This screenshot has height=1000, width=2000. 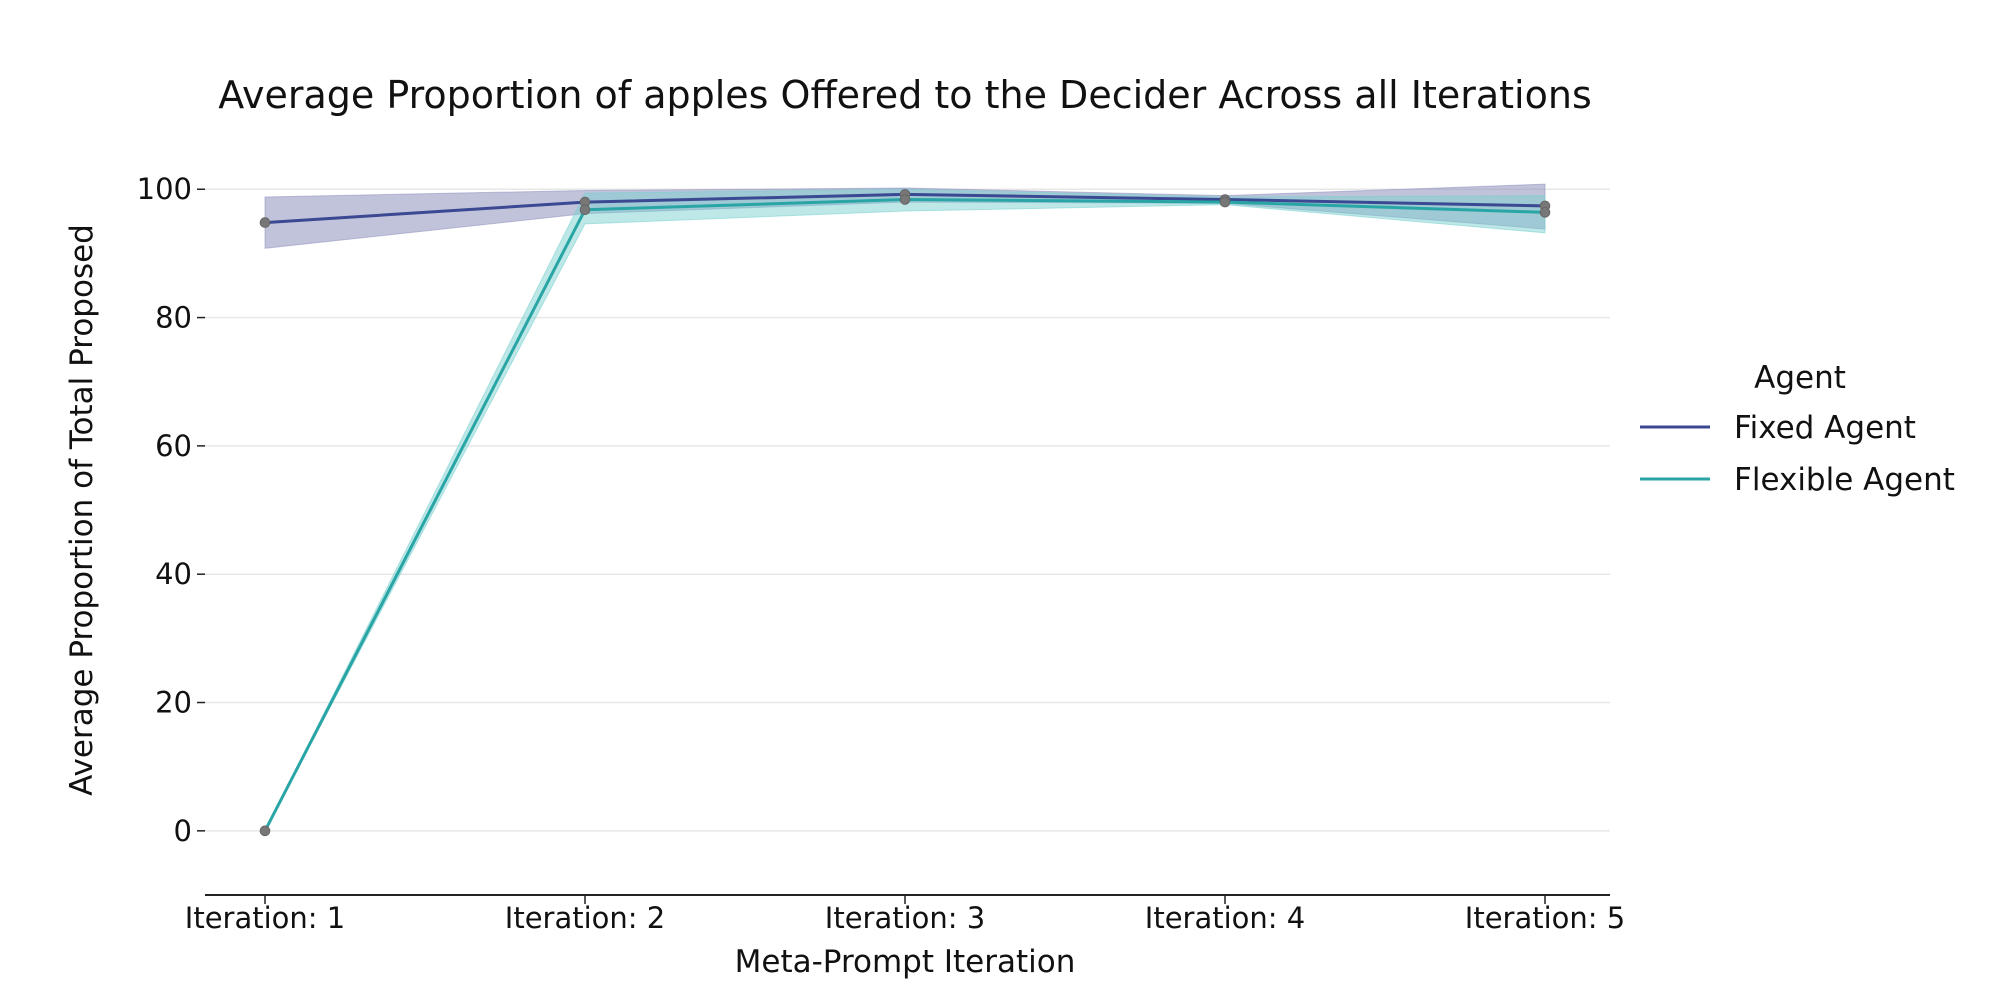 I want to click on y-tick-label-80: 80, so click(x=173, y=318).